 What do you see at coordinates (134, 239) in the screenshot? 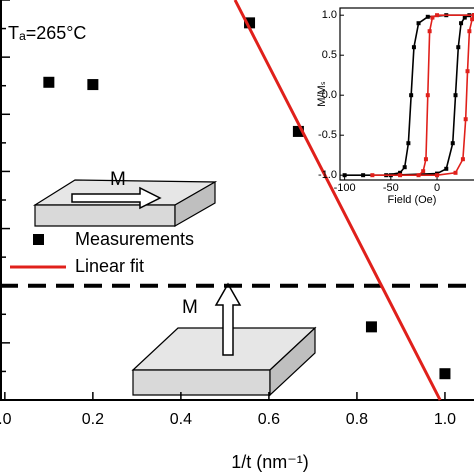
I see `legend-label: Measurements` at bounding box center [134, 239].